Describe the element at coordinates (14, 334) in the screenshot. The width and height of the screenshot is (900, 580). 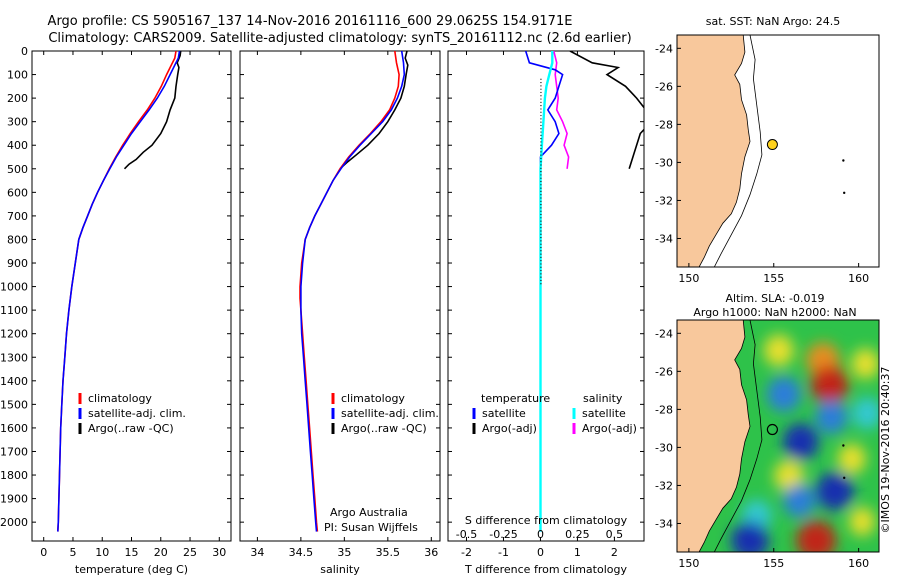
I see `depth-tick-label: 1200` at that location.